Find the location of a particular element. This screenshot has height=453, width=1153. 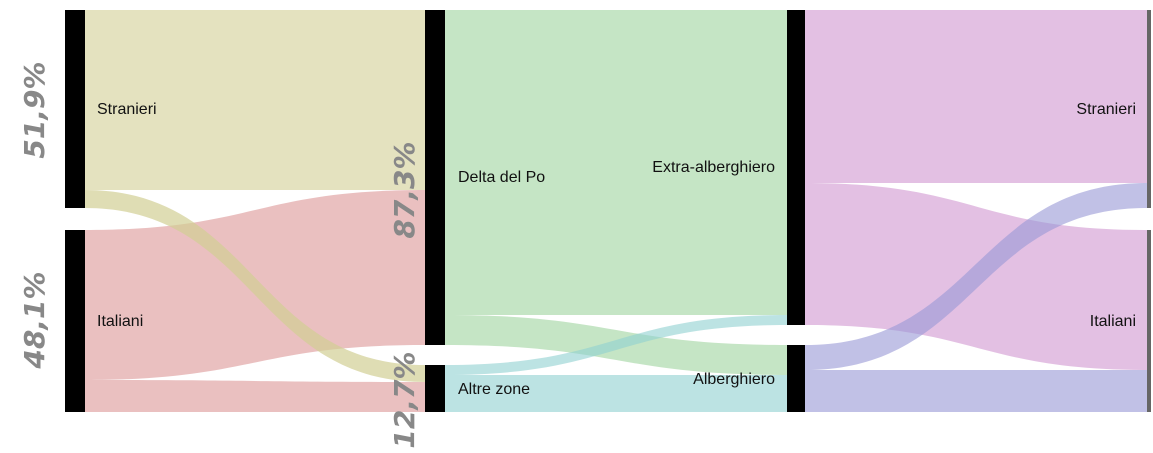

share-label: 48,1% is located at coordinates (34, 320).